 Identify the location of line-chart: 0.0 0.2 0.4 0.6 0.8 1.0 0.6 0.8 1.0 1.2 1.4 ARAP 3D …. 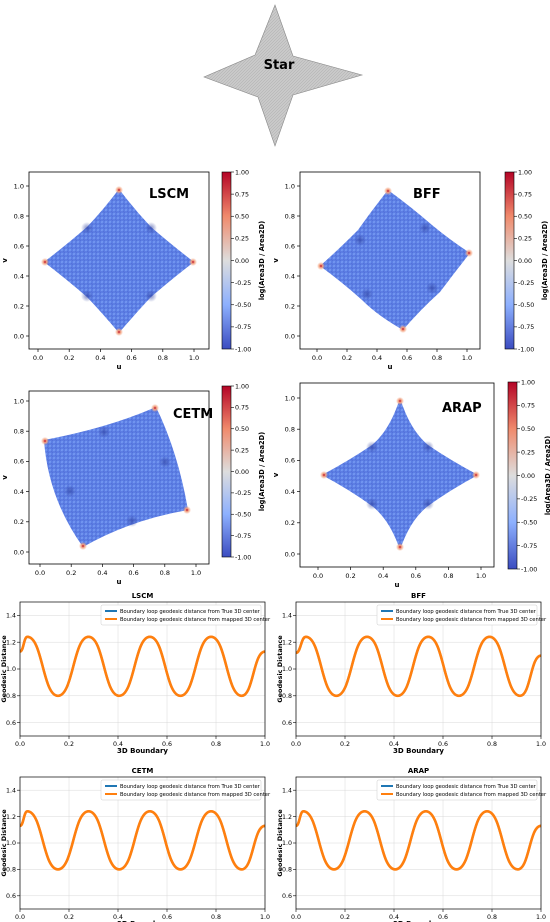
(411, 844).